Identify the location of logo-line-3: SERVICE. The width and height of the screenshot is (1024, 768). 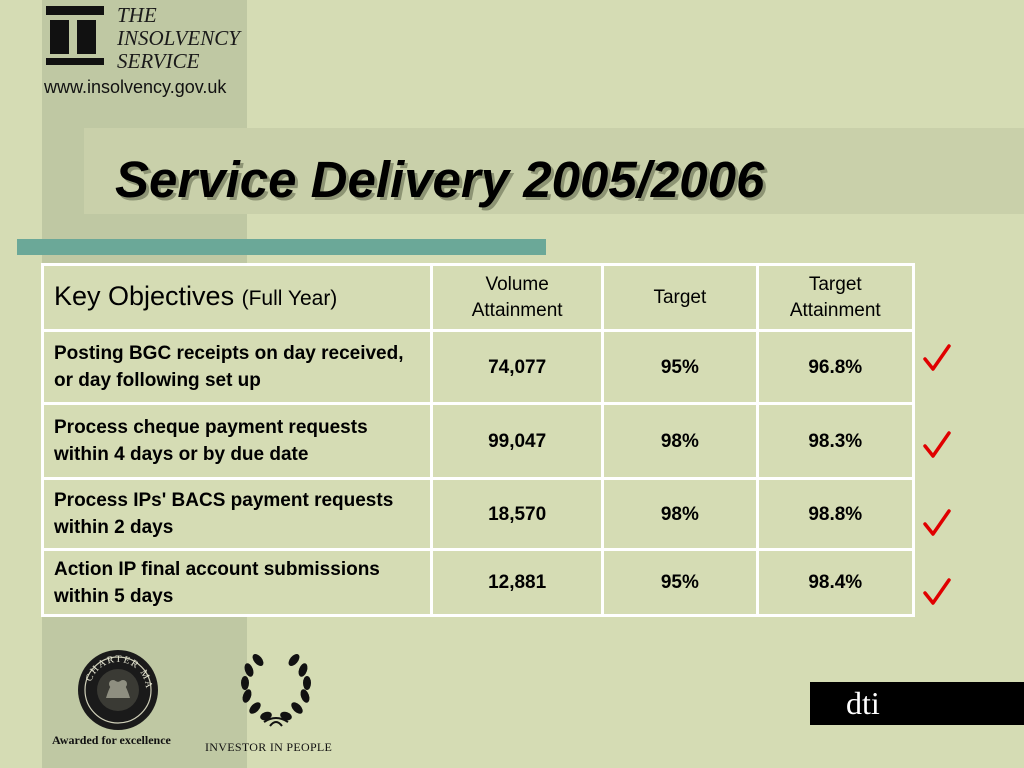
(158, 61).